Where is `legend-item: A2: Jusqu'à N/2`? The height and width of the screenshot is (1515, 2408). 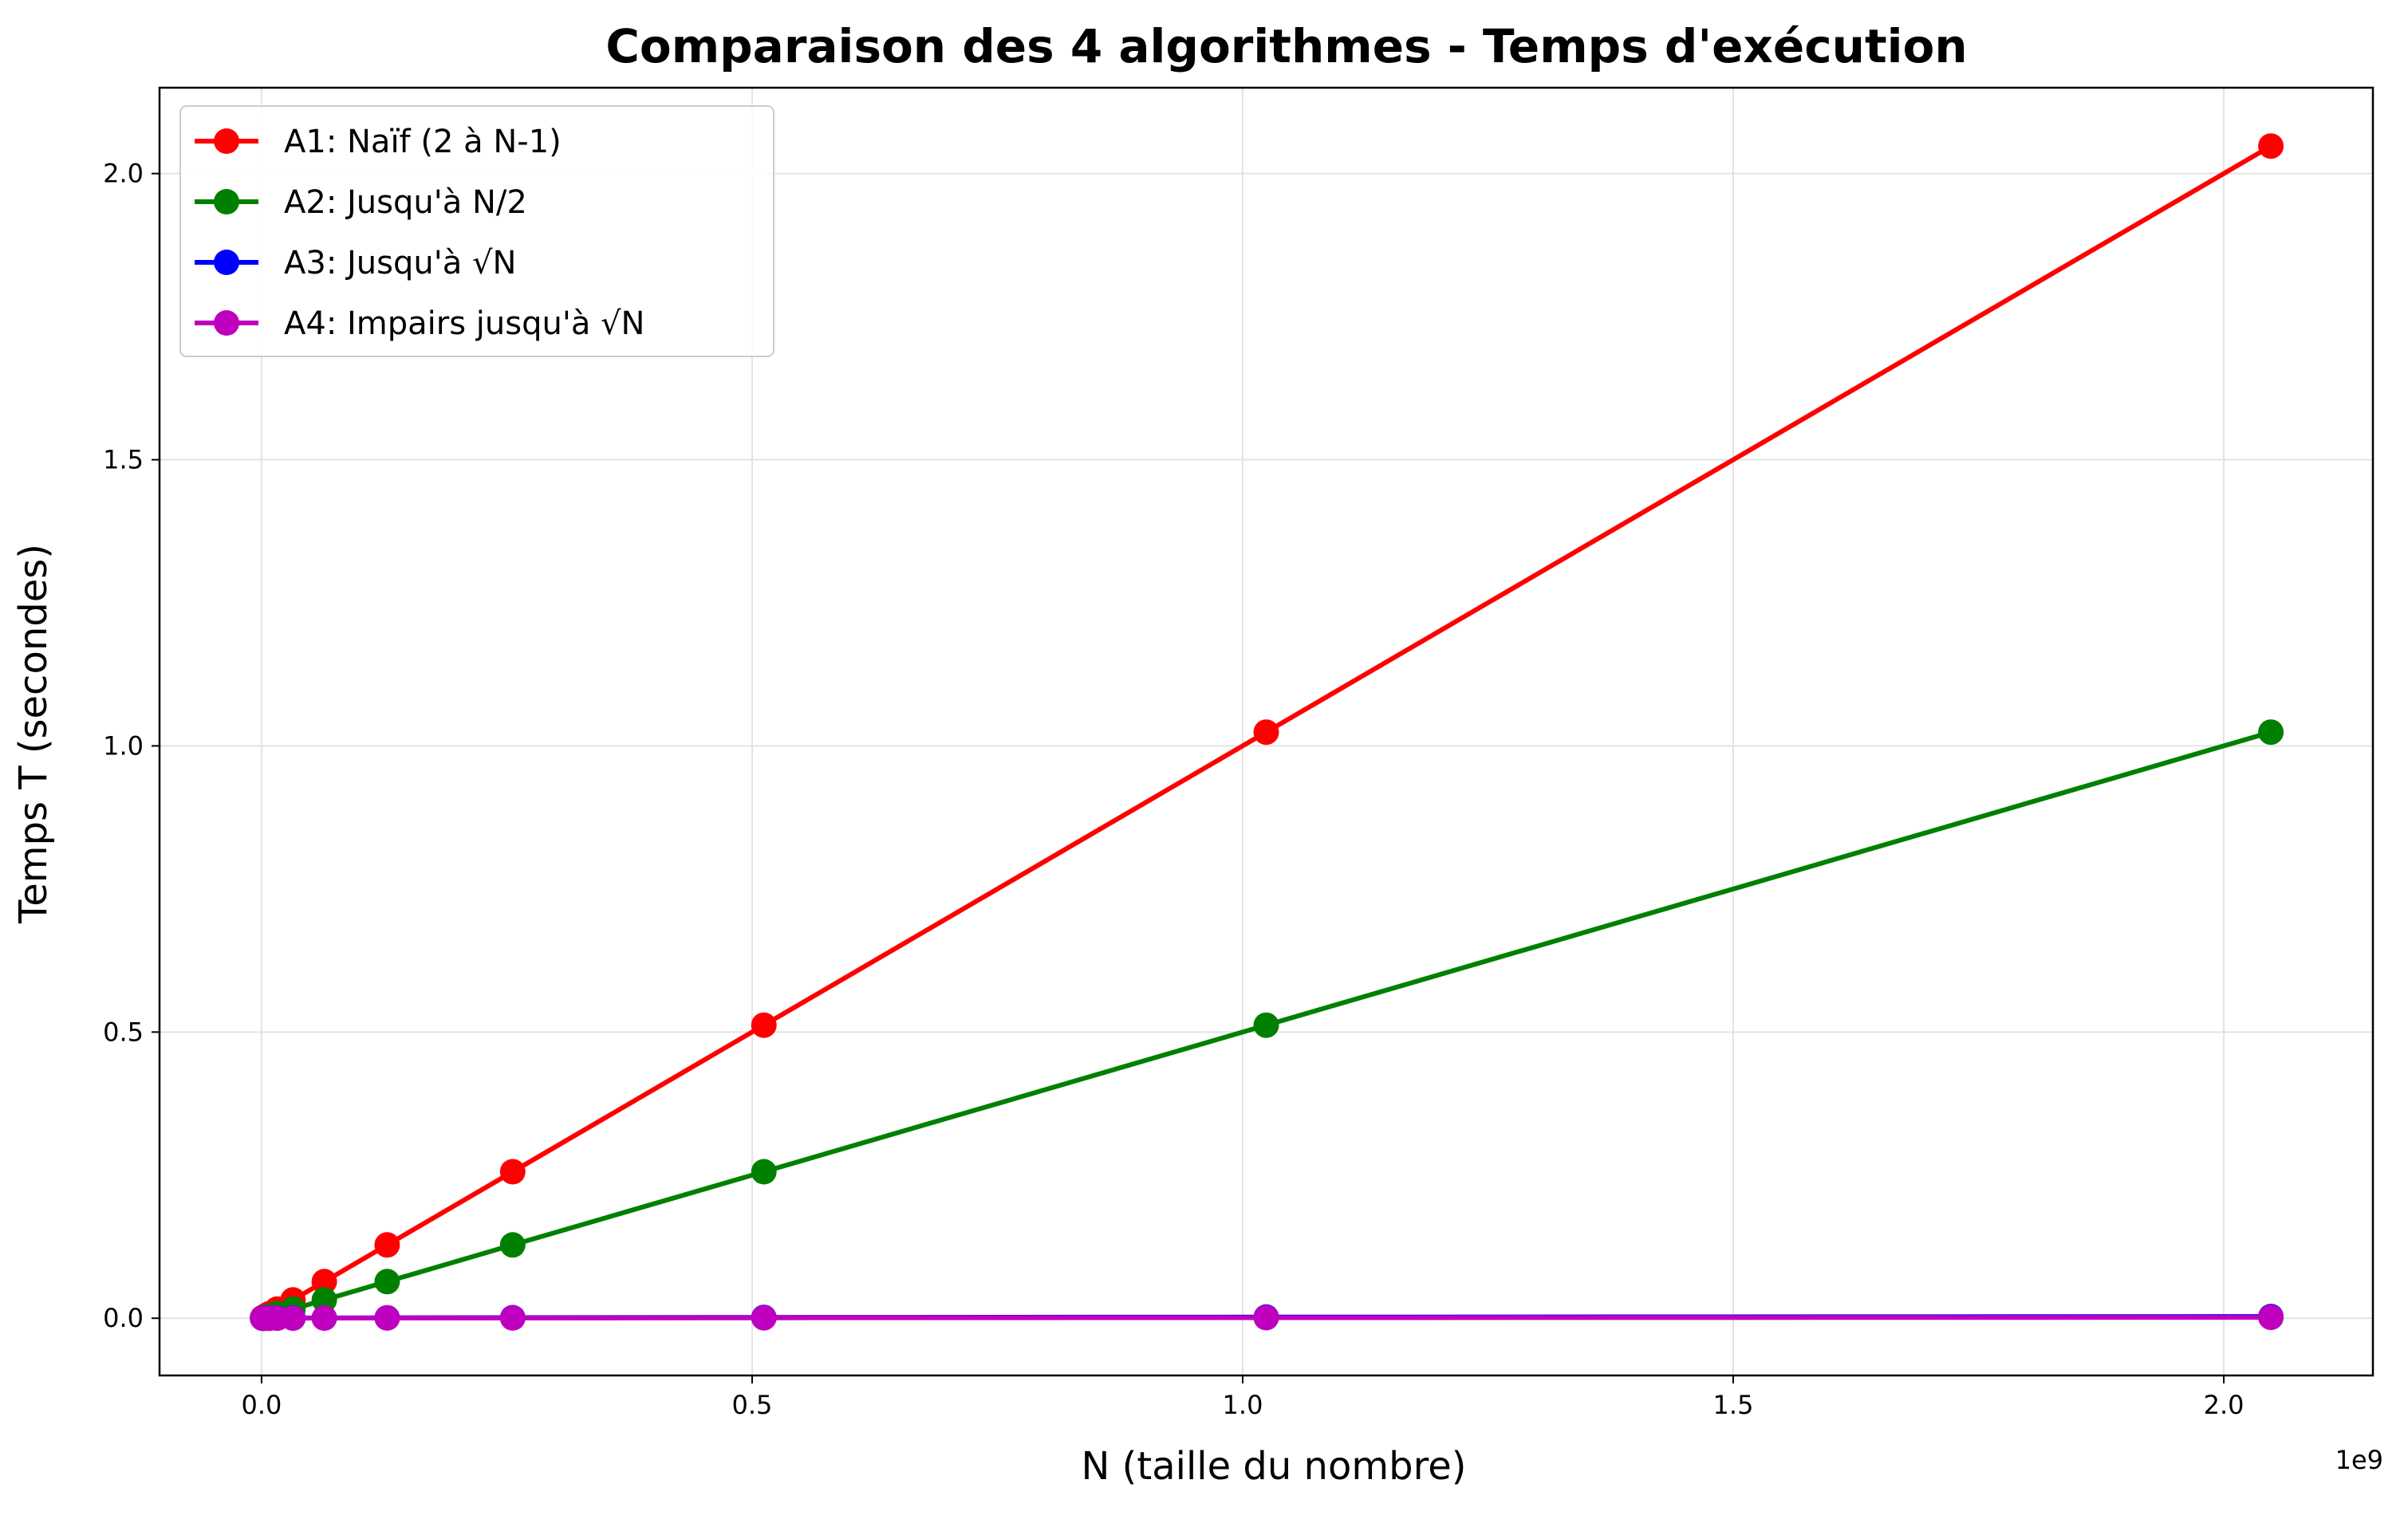
legend-item: A2: Jusqu'à N/2 is located at coordinates (361, 203).